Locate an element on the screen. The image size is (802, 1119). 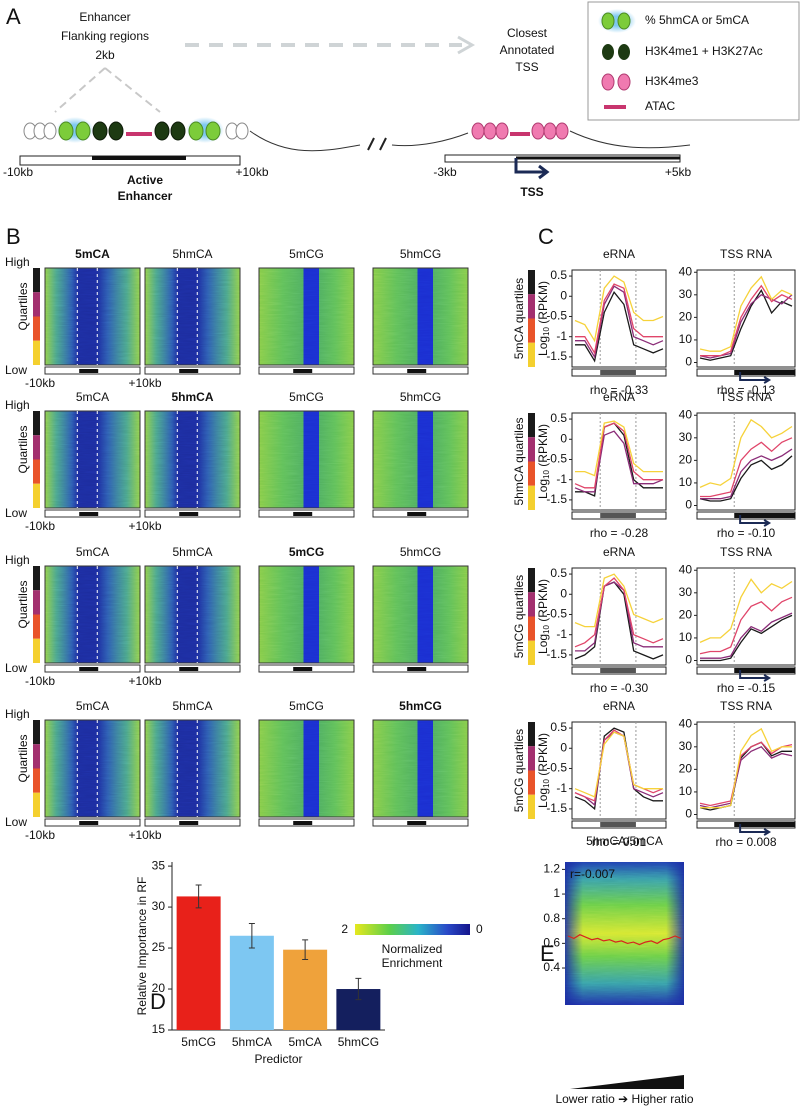
annotation: r=-0.007 is located at coordinates (592, 874).